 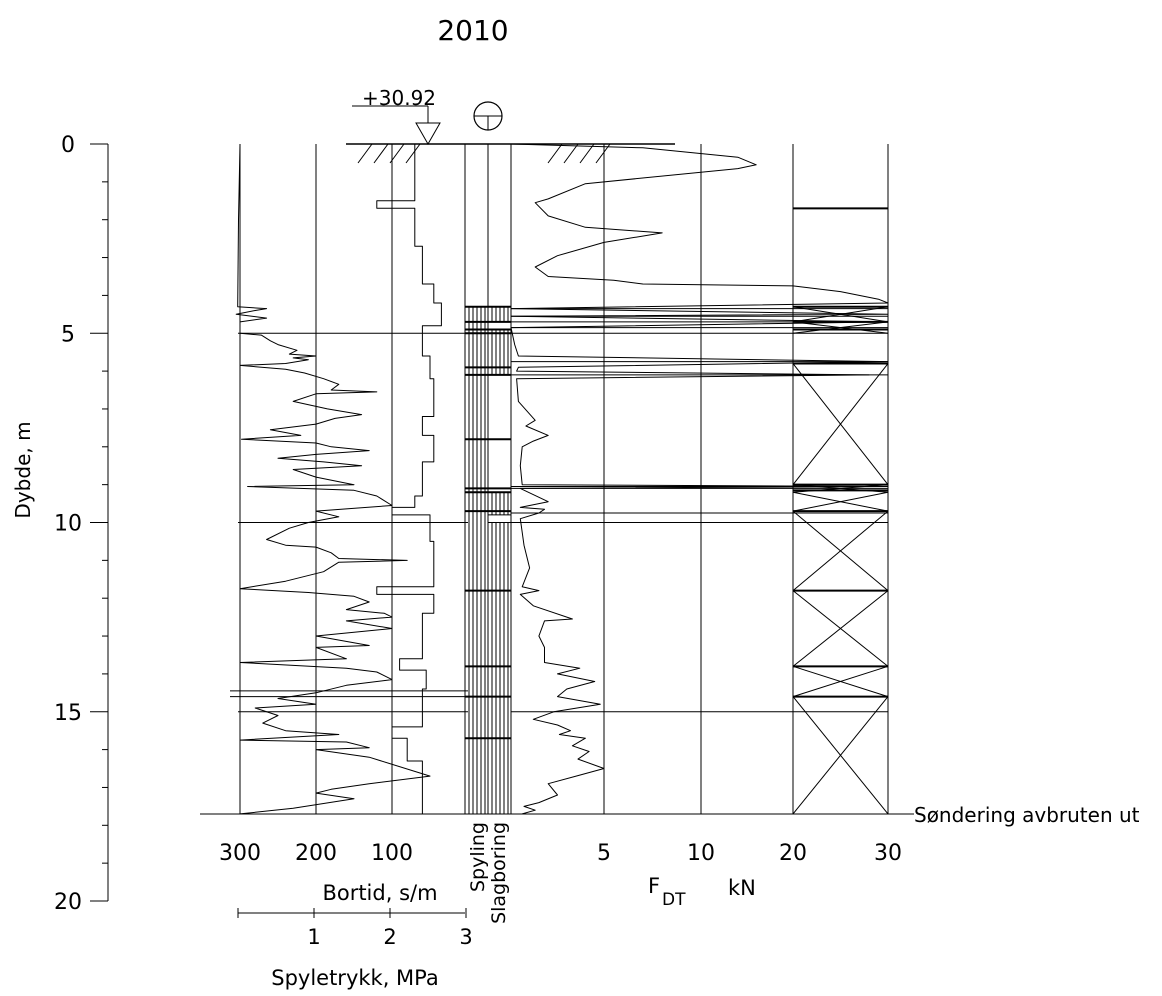 I want to click on method-left-label: Spyling, so click(x=478, y=857).